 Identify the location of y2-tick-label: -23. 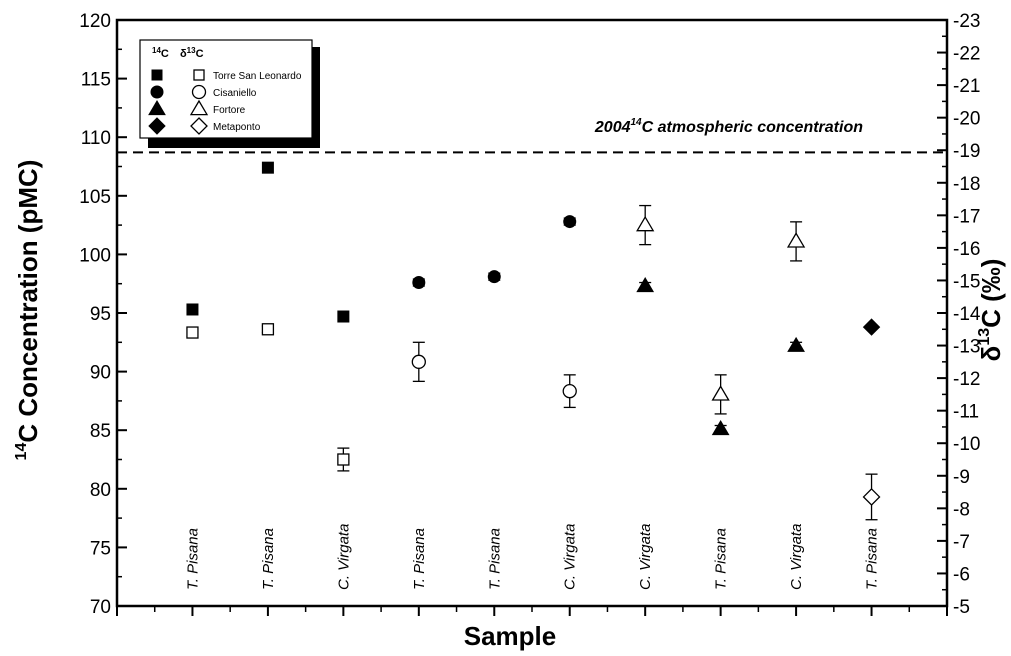
(966, 21).